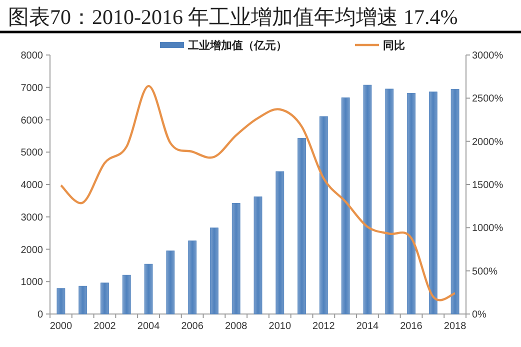 The height and width of the screenshot is (347, 521). Describe the element at coordinates (479, 315) in the screenshot. I see `y2-tick-label: 0%` at that location.